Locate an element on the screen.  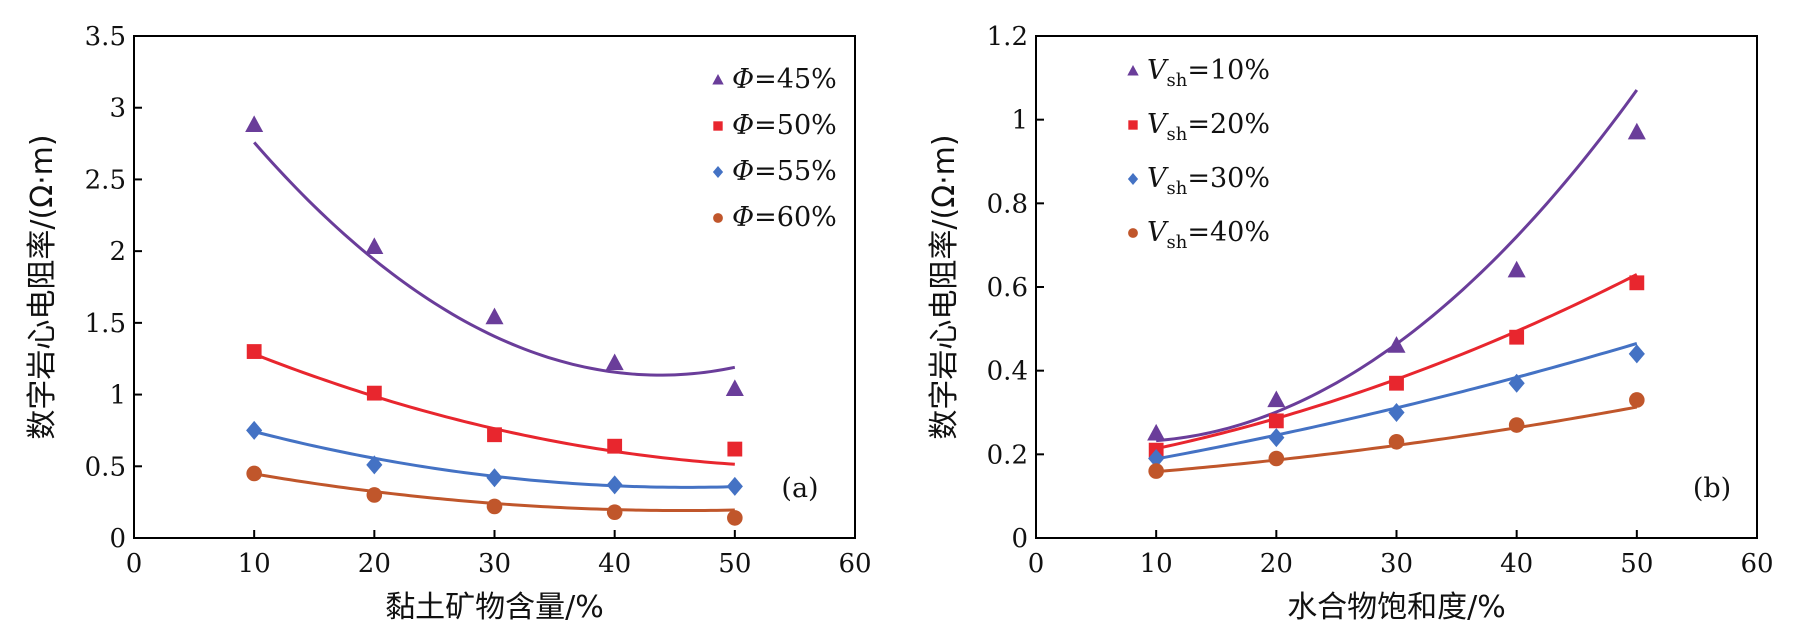
chart2-y-tick-label: 0 is located at coordinates (1019, 539).